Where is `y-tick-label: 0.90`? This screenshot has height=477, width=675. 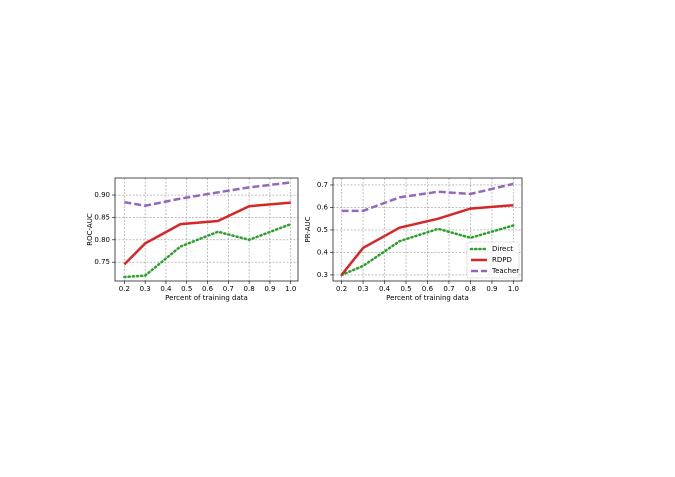
y-tick-label: 0.90 is located at coordinates (102, 195).